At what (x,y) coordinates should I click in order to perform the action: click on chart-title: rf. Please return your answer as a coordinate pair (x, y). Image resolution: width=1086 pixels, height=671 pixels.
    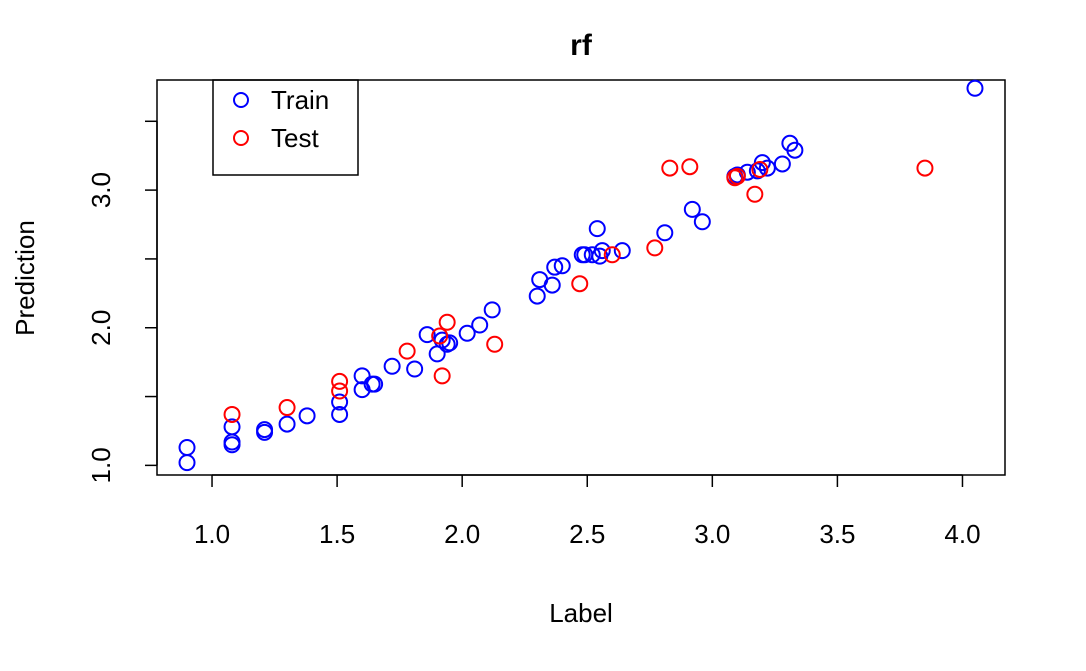
    Looking at the image, I should click on (581, 45).